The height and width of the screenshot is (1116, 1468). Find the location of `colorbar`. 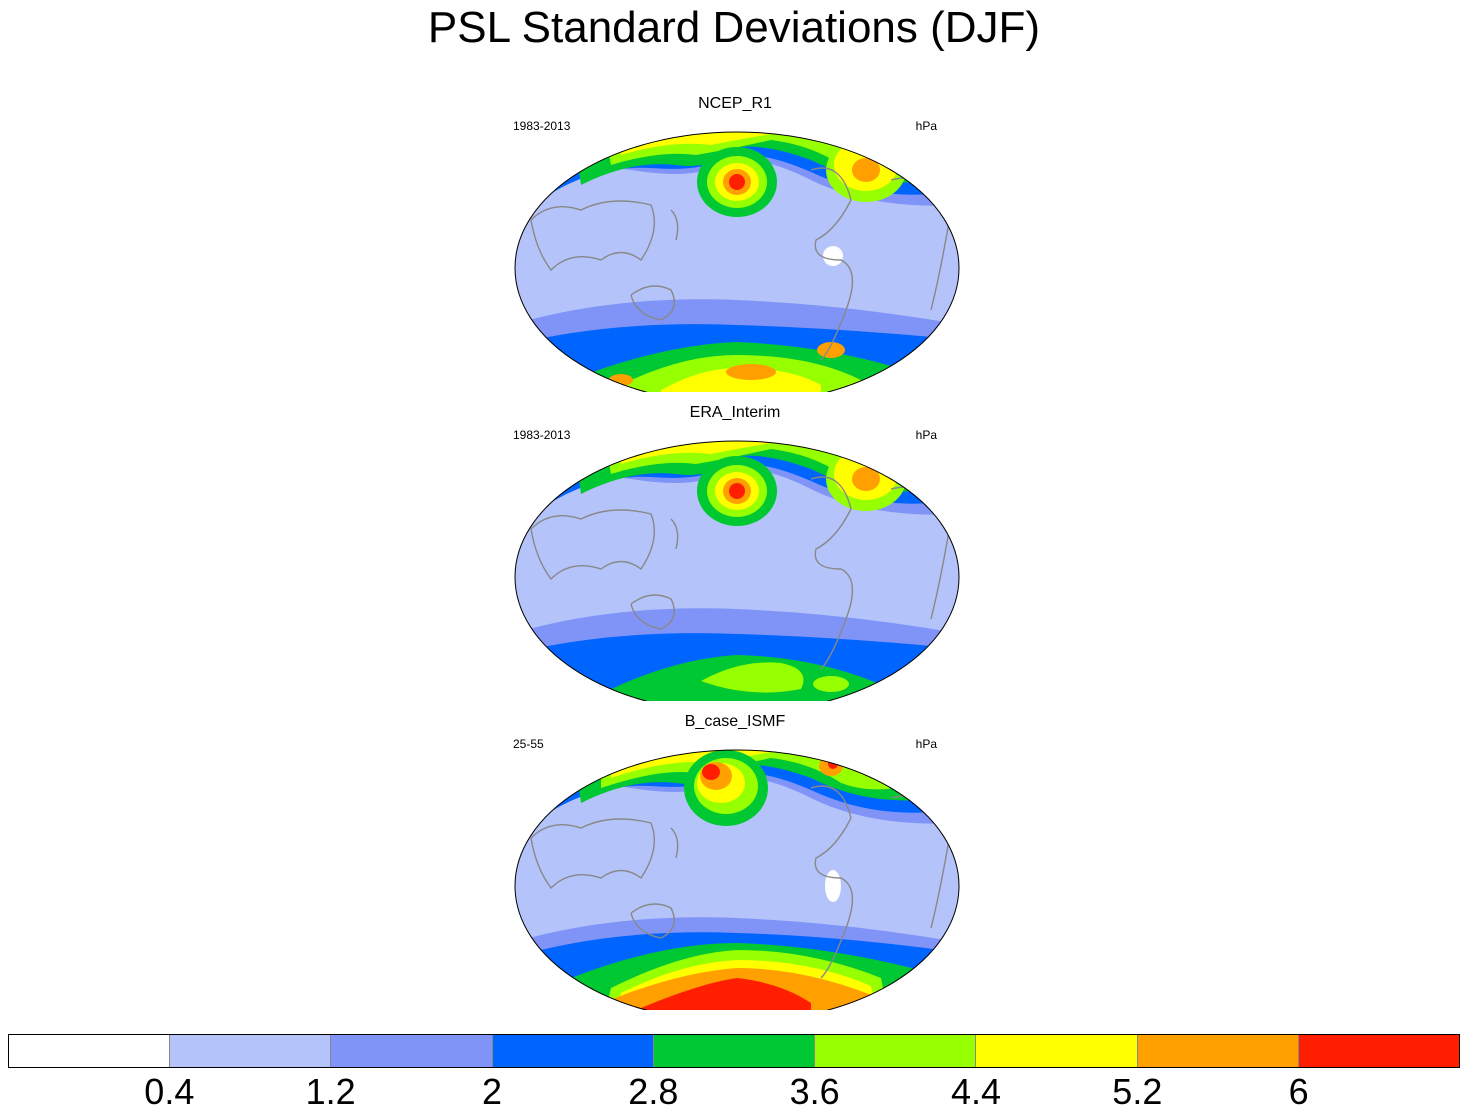

colorbar is located at coordinates (734, 1051).